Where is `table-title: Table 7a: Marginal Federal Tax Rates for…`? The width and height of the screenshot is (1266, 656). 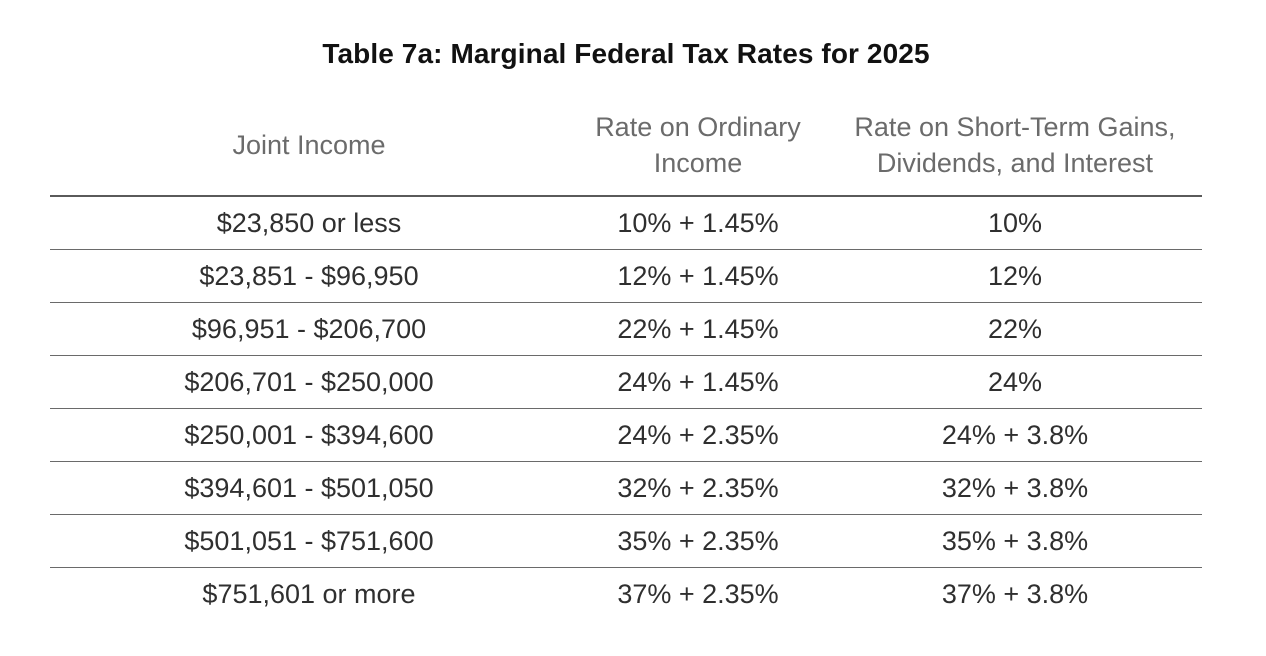 table-title: Table 7a: Marginal Federal Tax Rates for… is located at coordinates (626, 53).